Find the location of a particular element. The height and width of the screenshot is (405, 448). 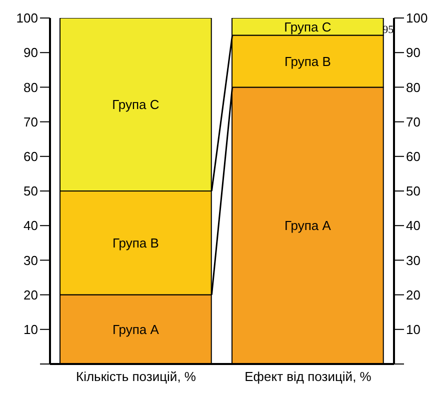

y2-tick-label: 40 is located at coordinates (413, 226).